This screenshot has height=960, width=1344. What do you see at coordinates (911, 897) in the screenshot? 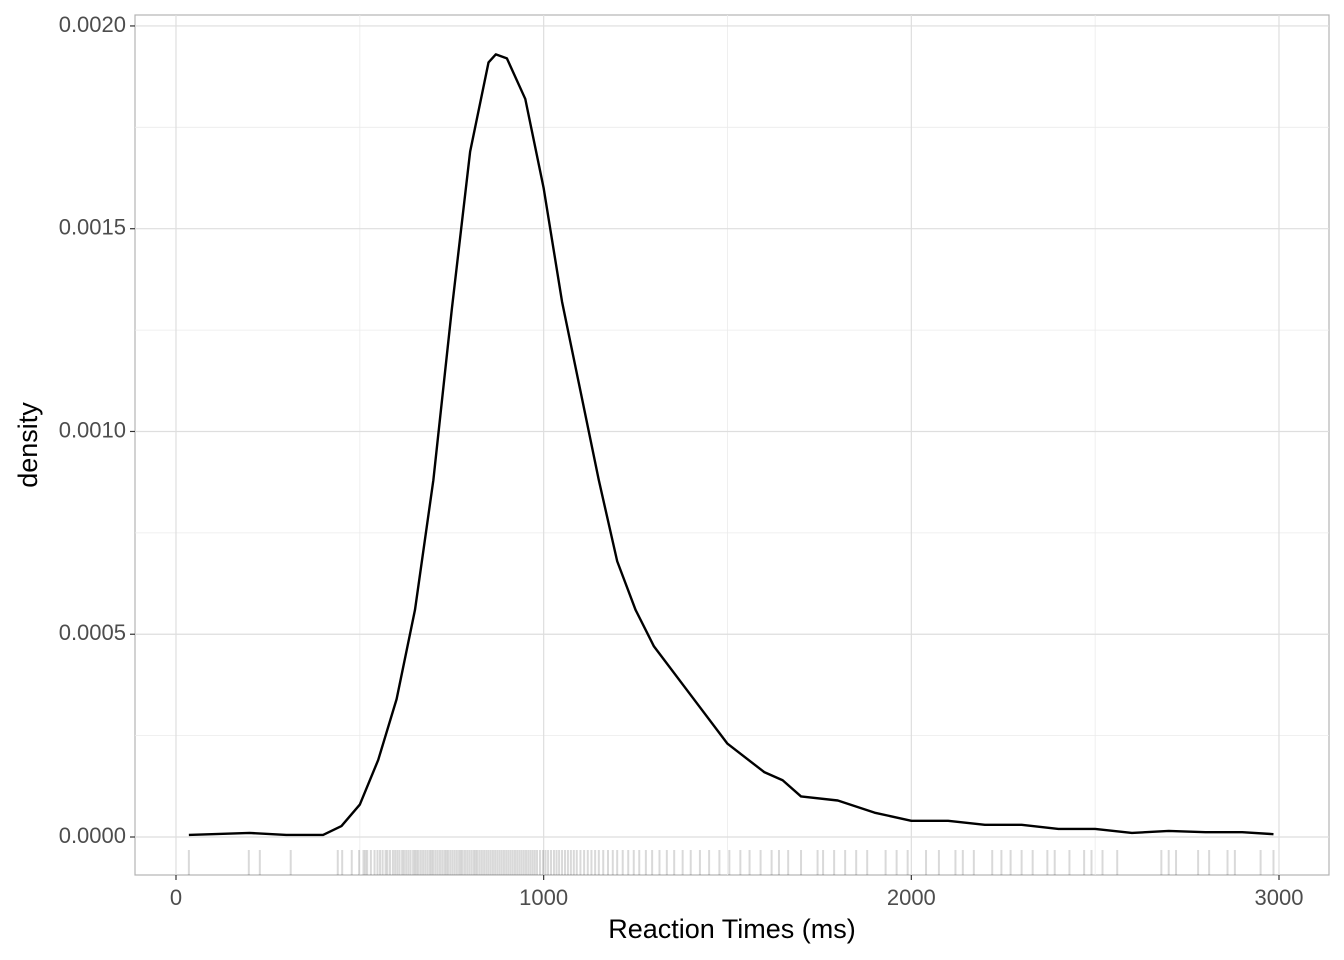
I see `x-tick-label: 2000` at bounding box center [911, 897].